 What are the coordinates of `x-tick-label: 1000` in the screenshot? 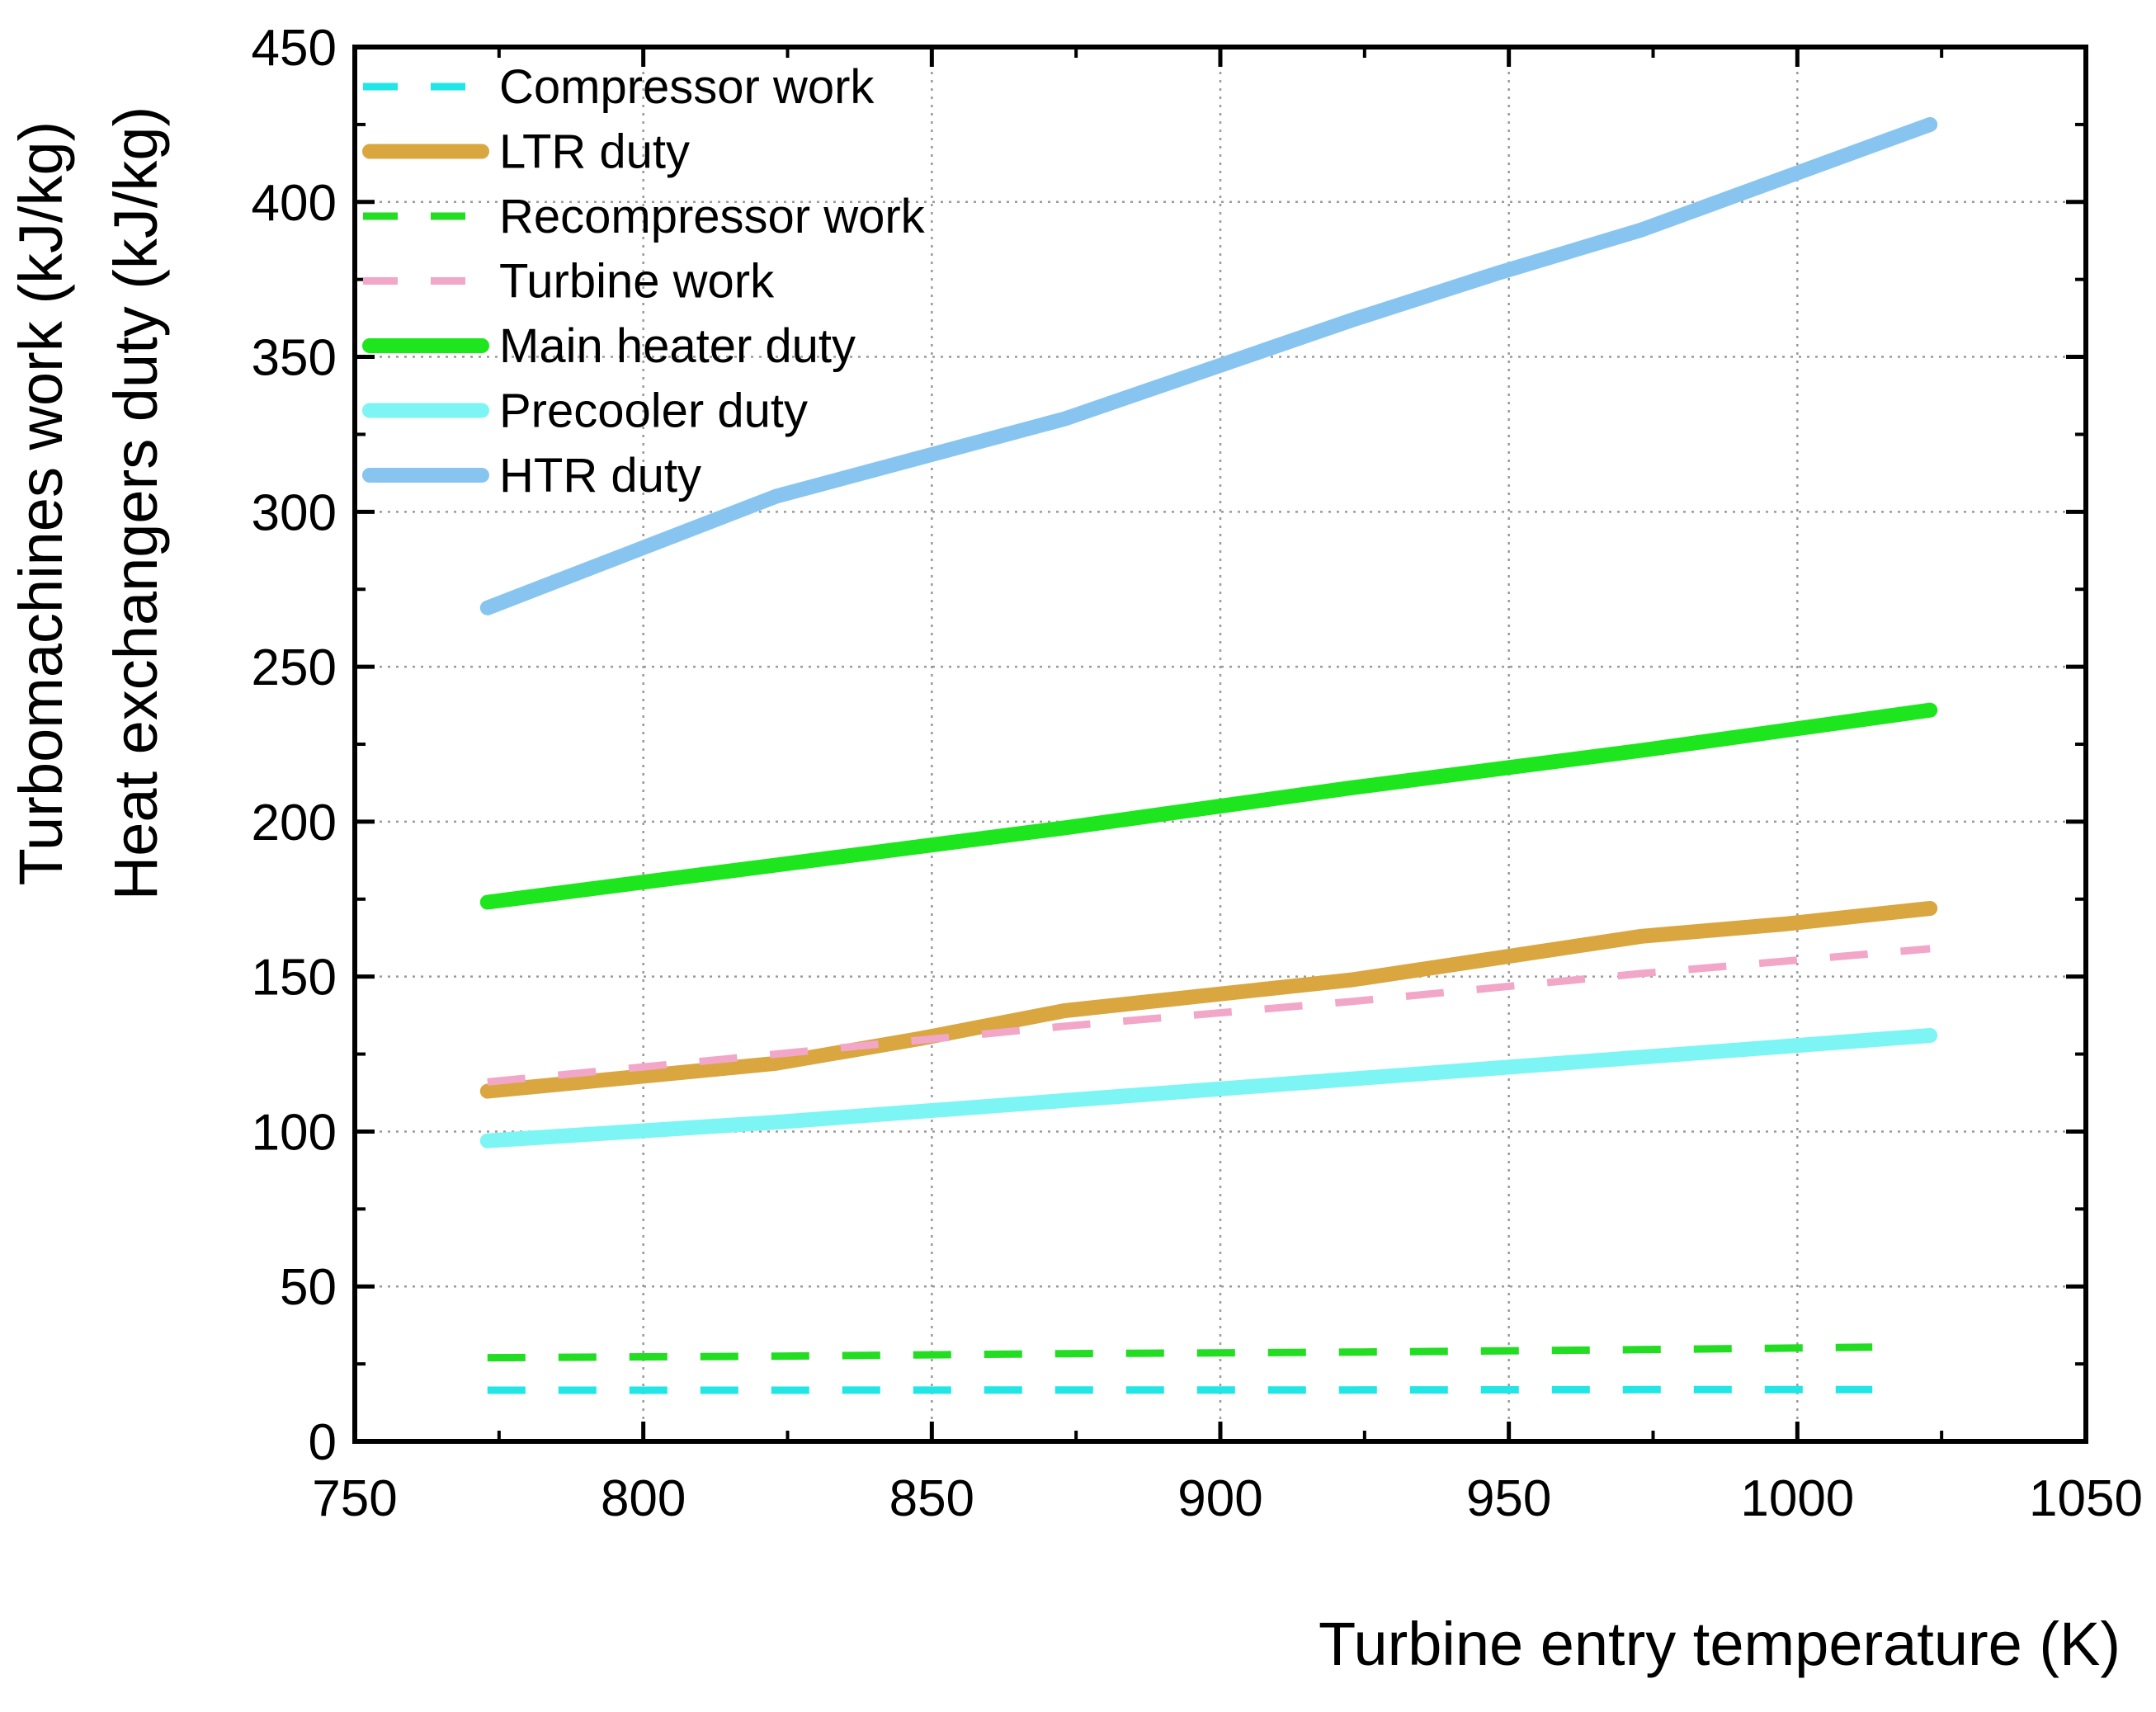 It's located at (1797, 1498).